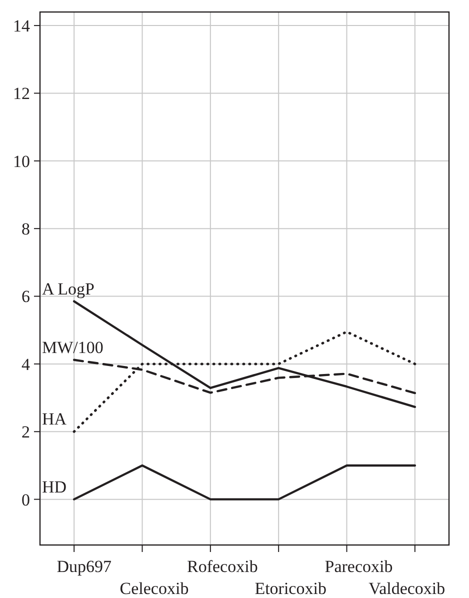 The width and height of the screenshot is (469, 598). I want to click on y-tick-label: 8, so click(26, 229).